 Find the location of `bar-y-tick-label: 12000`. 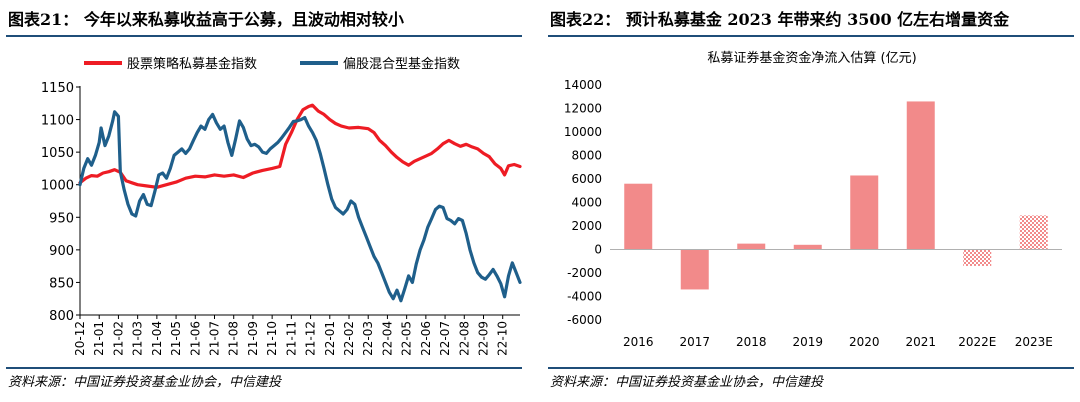

bar-y-tick-label: 12000 is located at coordinates (583, 109).